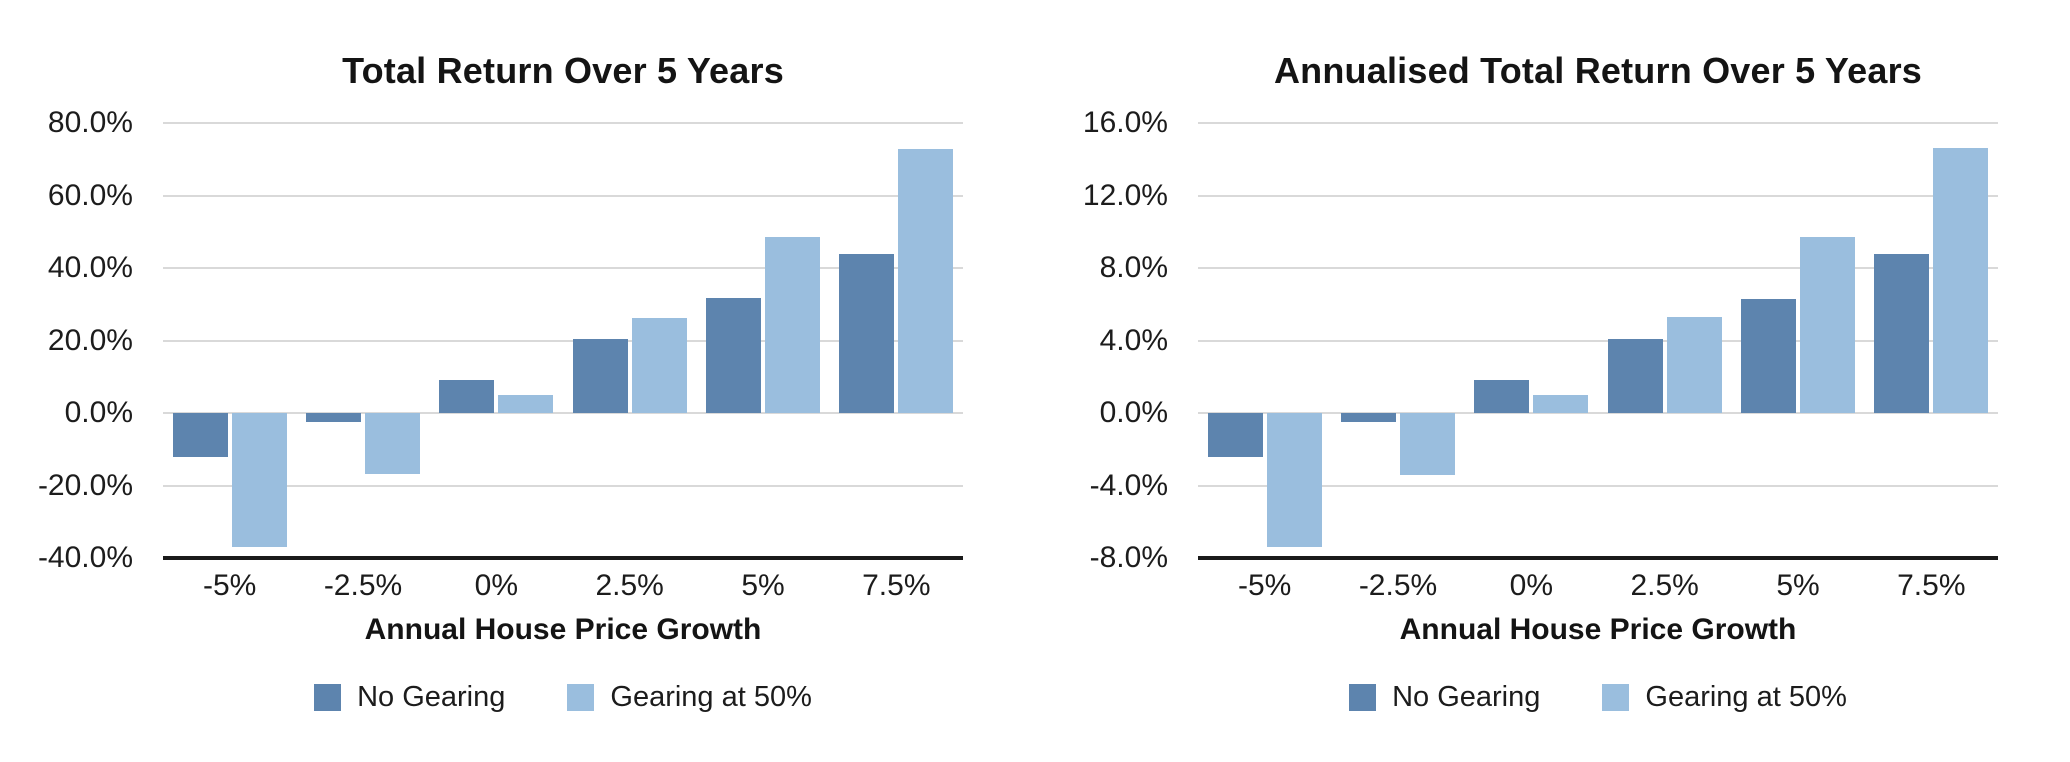 This screenshot has width=2070, height=762. Describe the element at coordinates (90, 195) in the screenshot. I see `y-tick-label: 60.0%` at that location.